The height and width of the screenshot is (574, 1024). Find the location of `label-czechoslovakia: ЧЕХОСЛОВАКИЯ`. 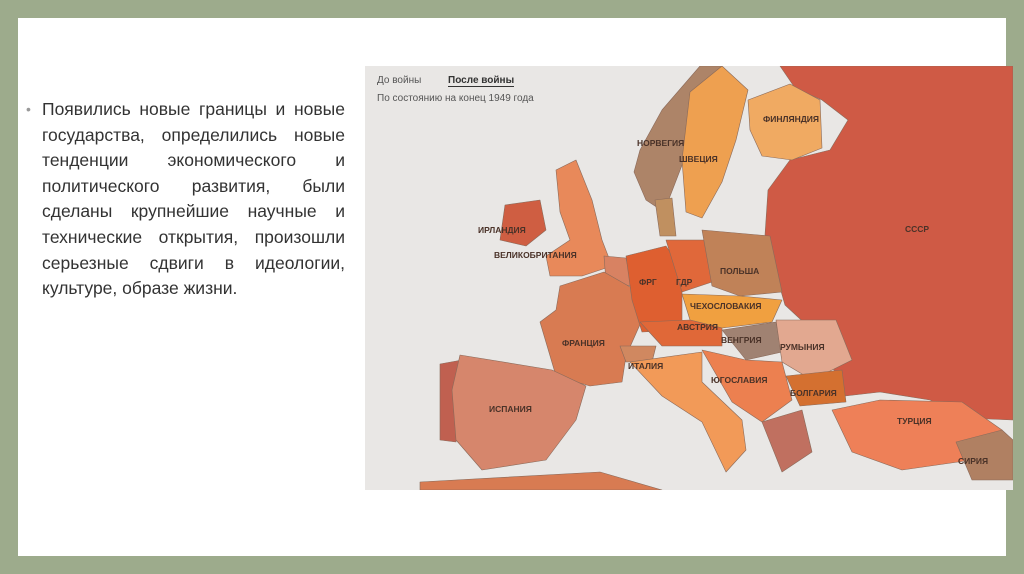

label-czechoslovakia: ЧЕХОСЛОВАКИЯ is located at coordinates (725, 306).